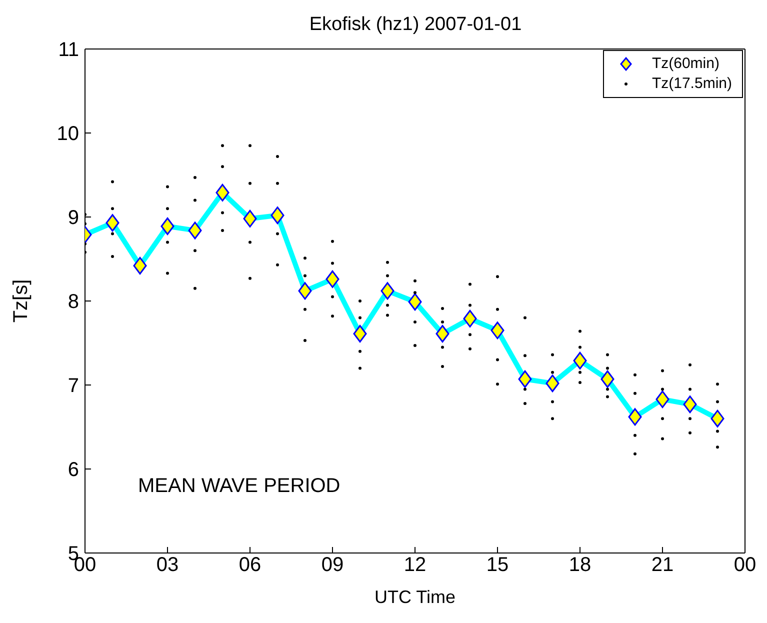  I want to click on legend-label: Tz(17.5min), so click(692, 84).